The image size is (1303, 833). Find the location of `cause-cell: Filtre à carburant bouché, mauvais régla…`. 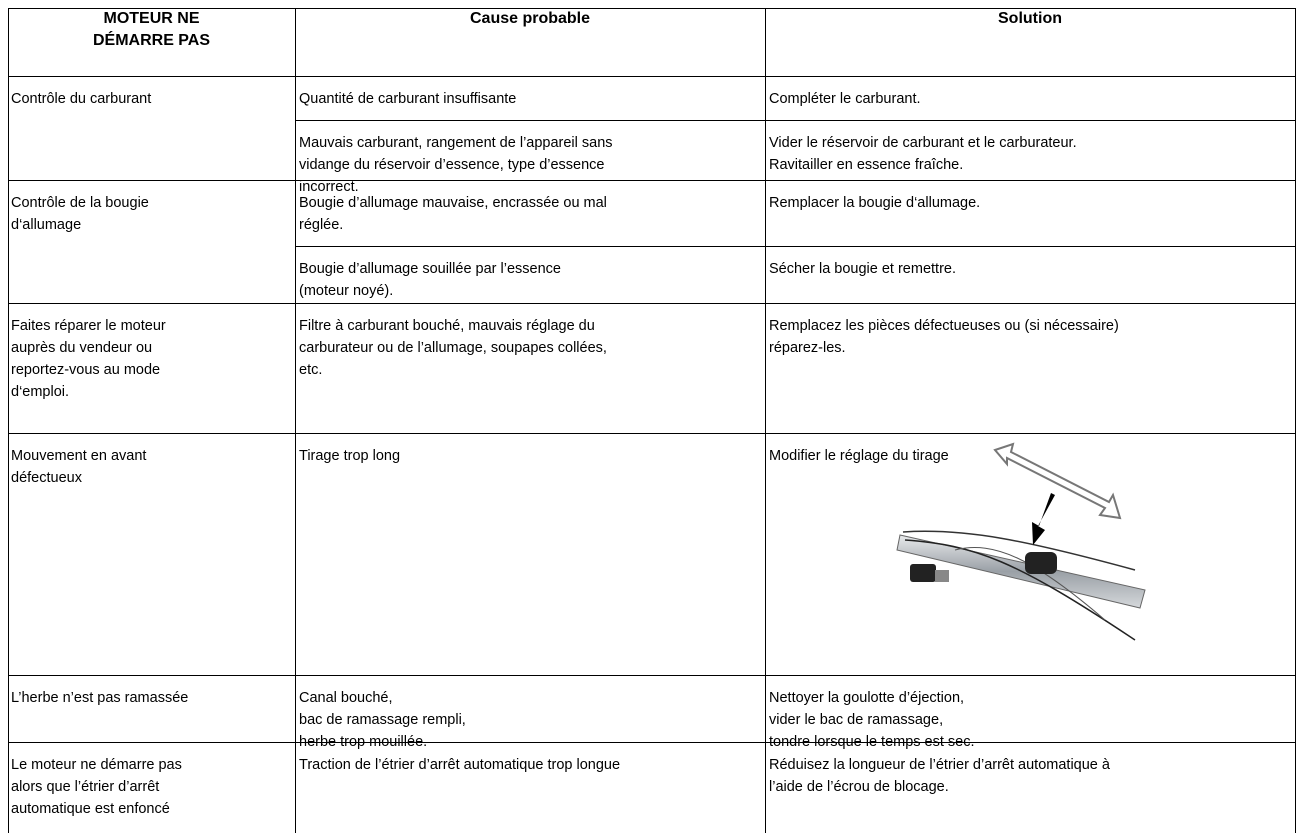

cause-cell: Filtre à carburant bouché, mauvais régla… is located at coordinates (530, 348).